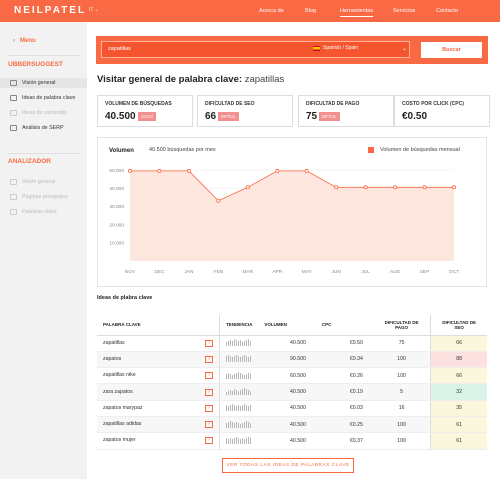 Image resolution: width=500 pixels, height=479 pixels. What do you see at coordinates (239, 325) in the screenshot?
I see `table-header-1: TENDENCIA` at bounding box center [239, 325].